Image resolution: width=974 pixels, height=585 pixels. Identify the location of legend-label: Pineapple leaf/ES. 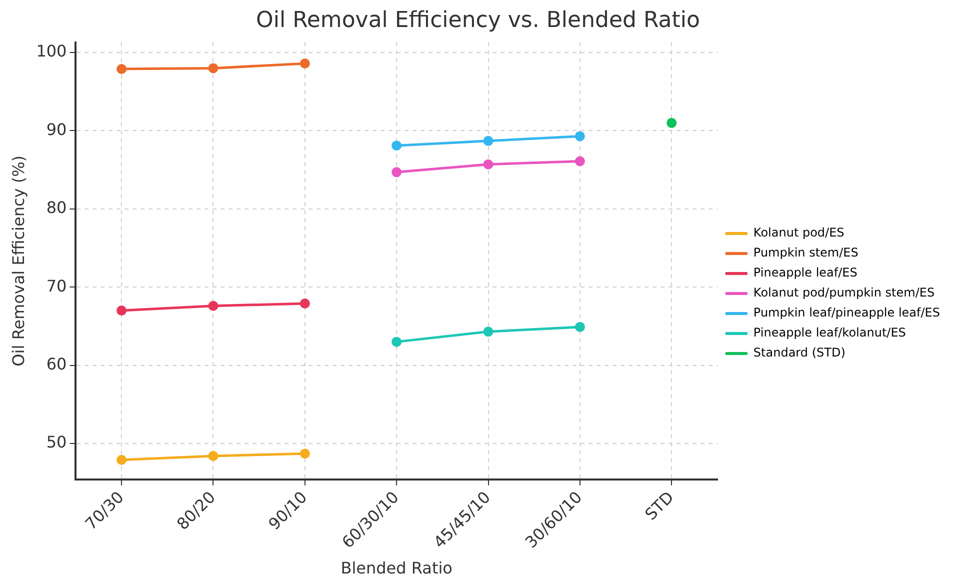
(805, 273).